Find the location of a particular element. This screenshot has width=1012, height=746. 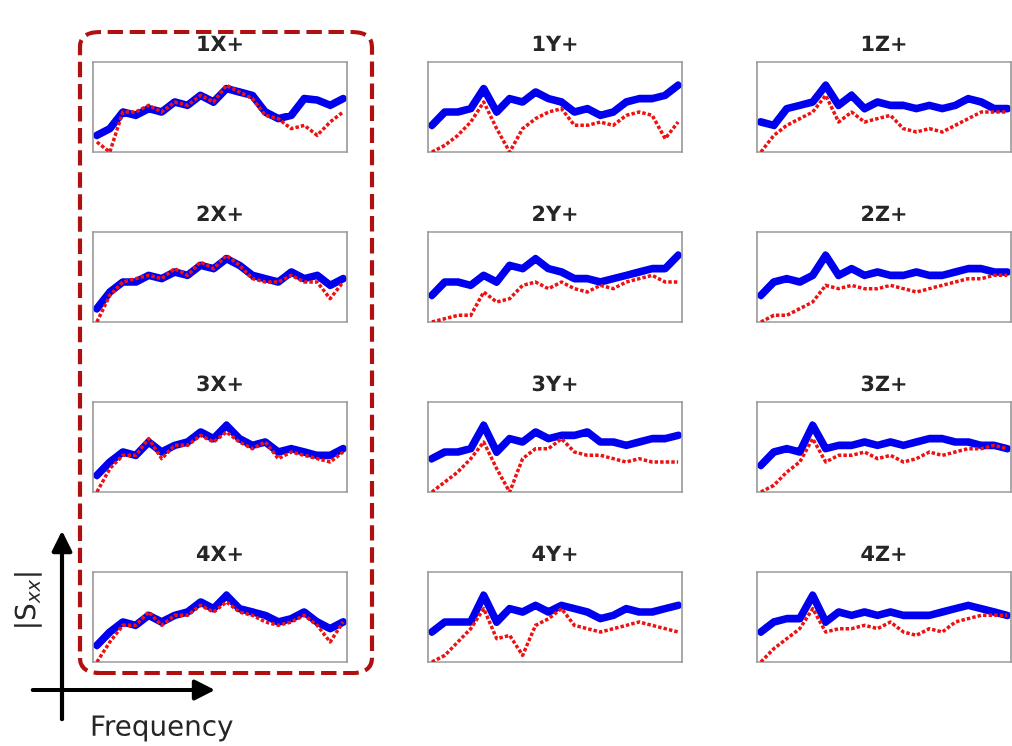

chart-title: 2Y+ is located at coordinates (555, 213).